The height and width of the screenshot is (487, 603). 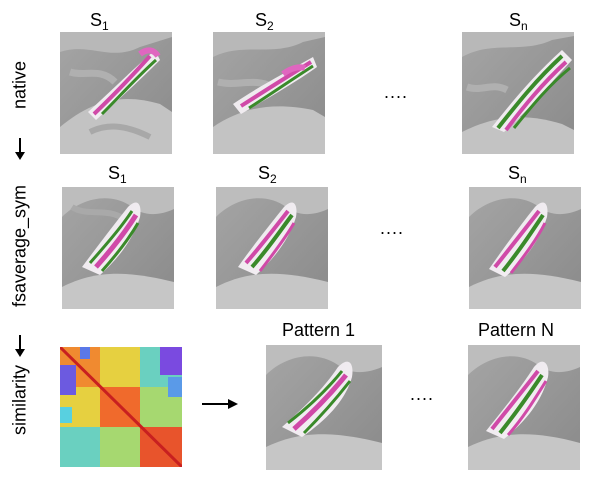 I want to click on right-arrow-icon, so click(x=220, y=404).